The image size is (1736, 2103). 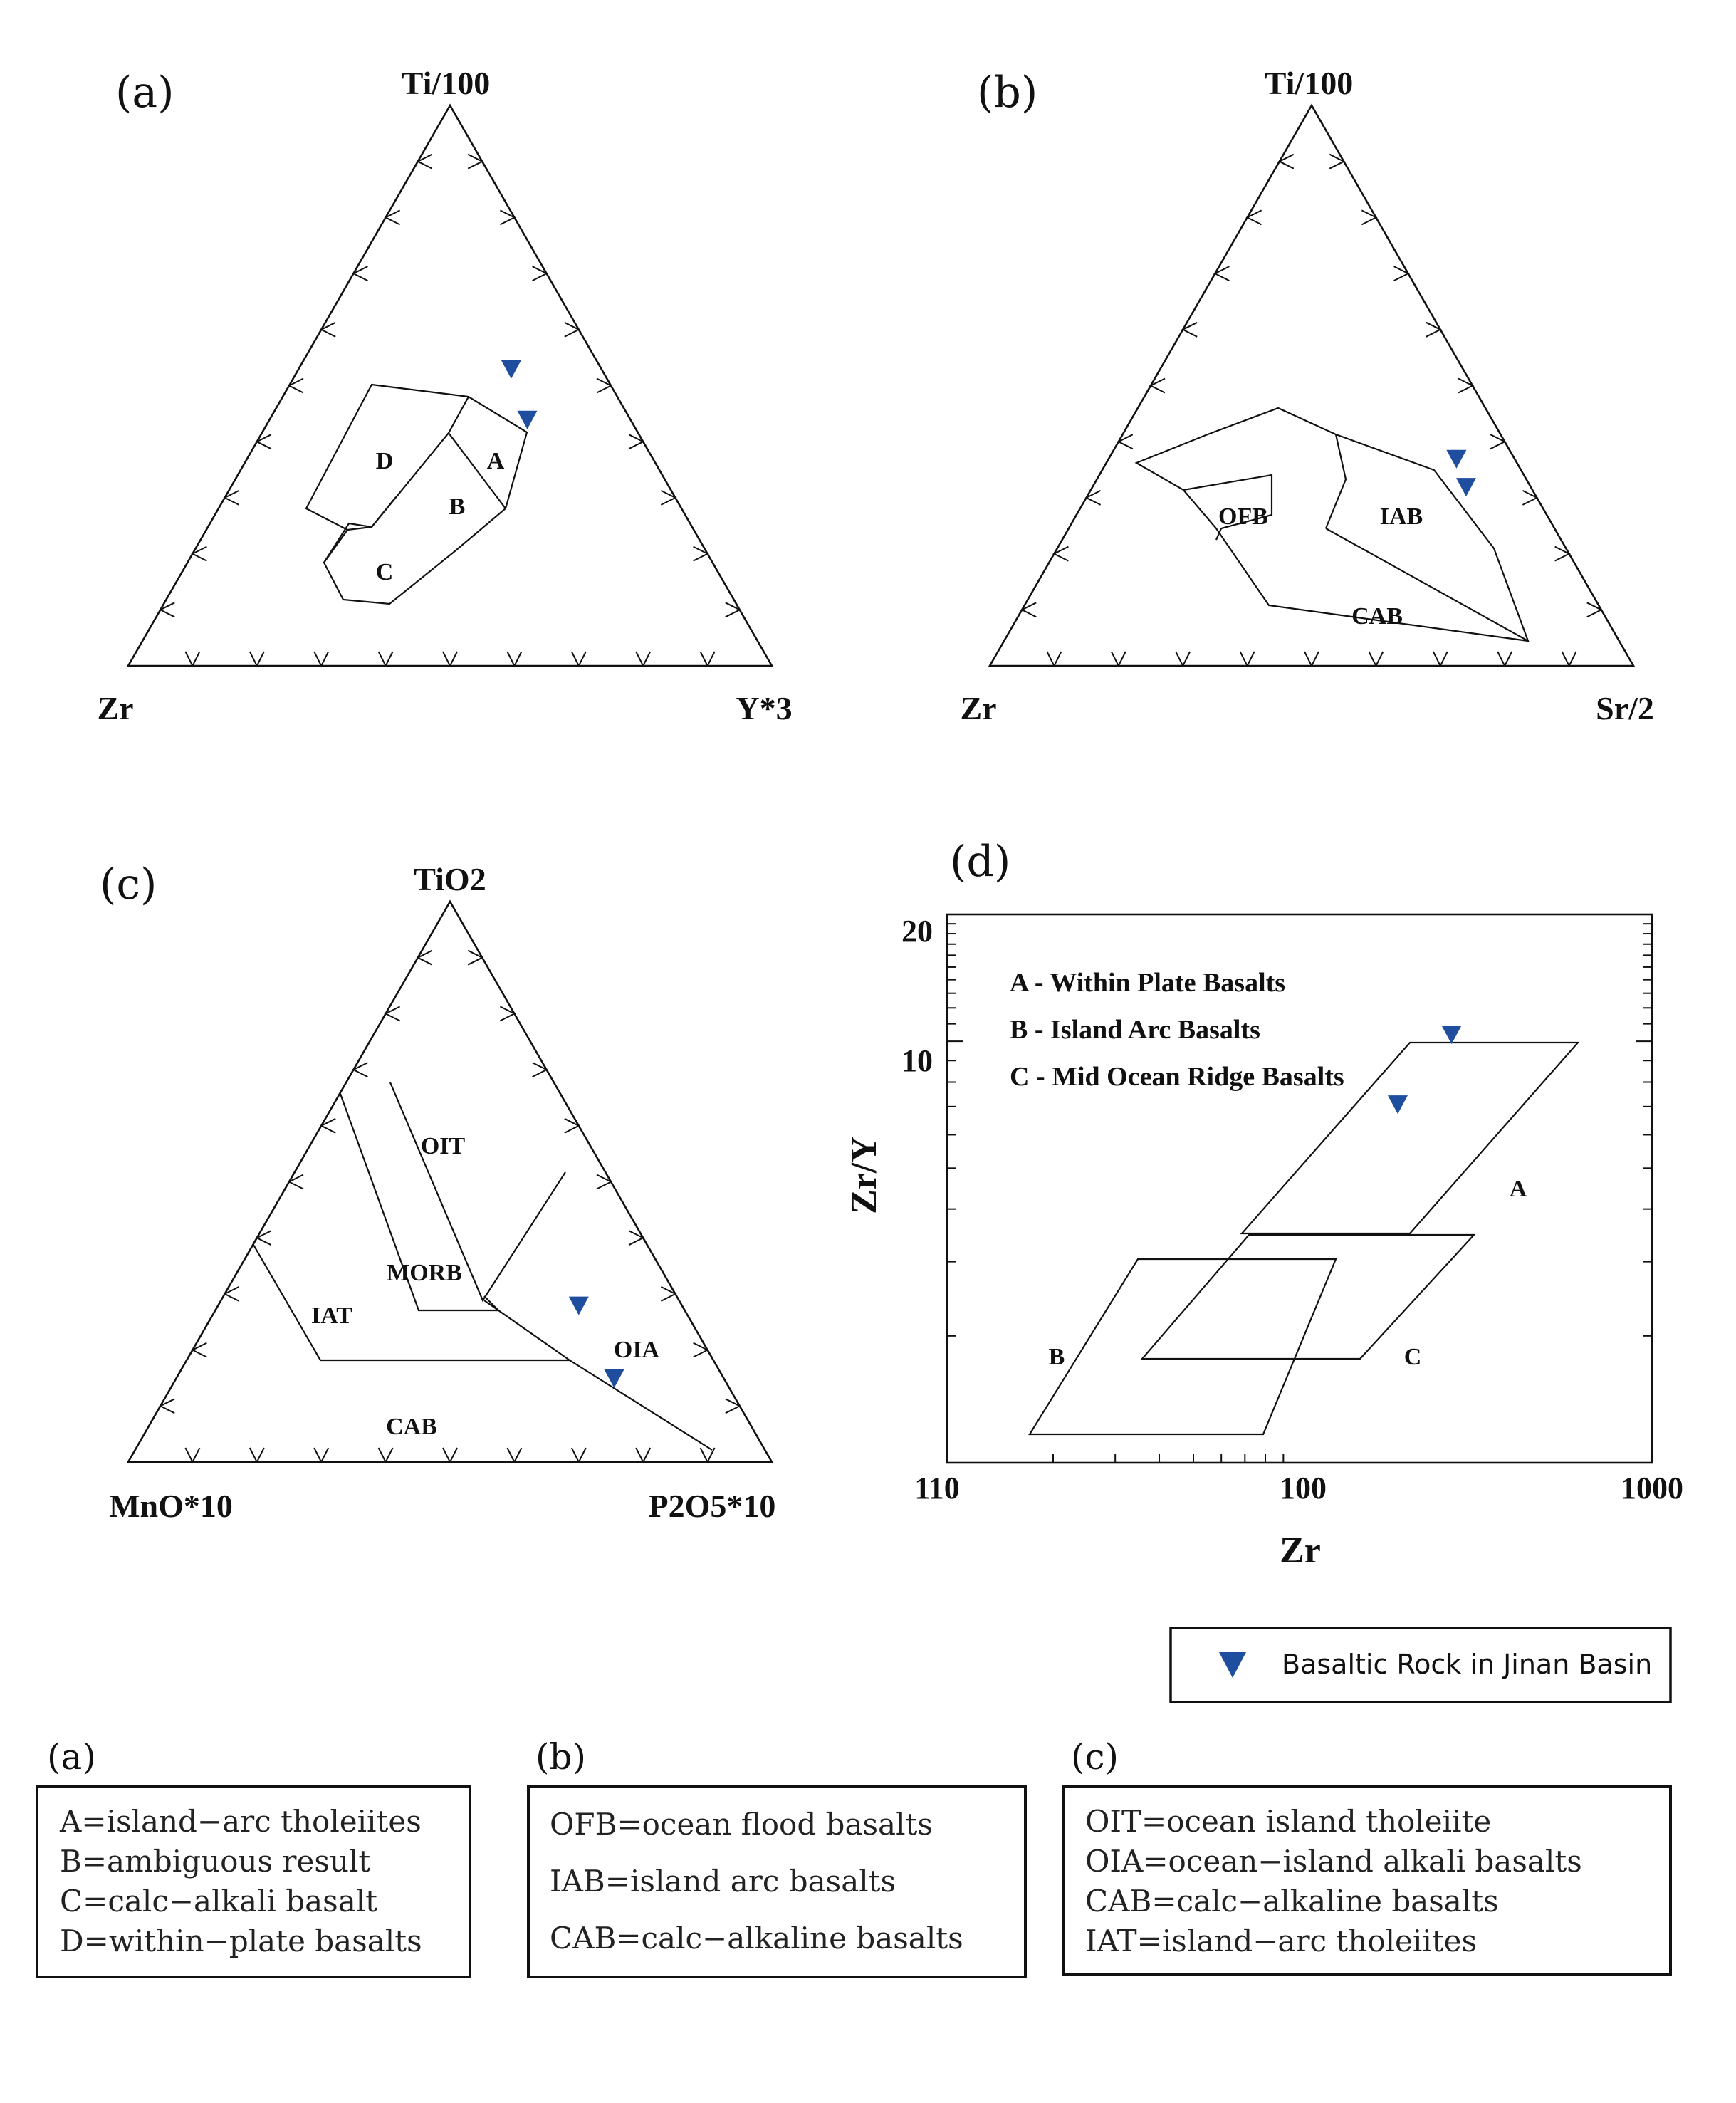 What do you see at coordinates (1467, 1664) in the screenshot?
I see `marker-legend-label: Basaltic Rock in Jinan Basin` at bounding box center [1467, 1664].